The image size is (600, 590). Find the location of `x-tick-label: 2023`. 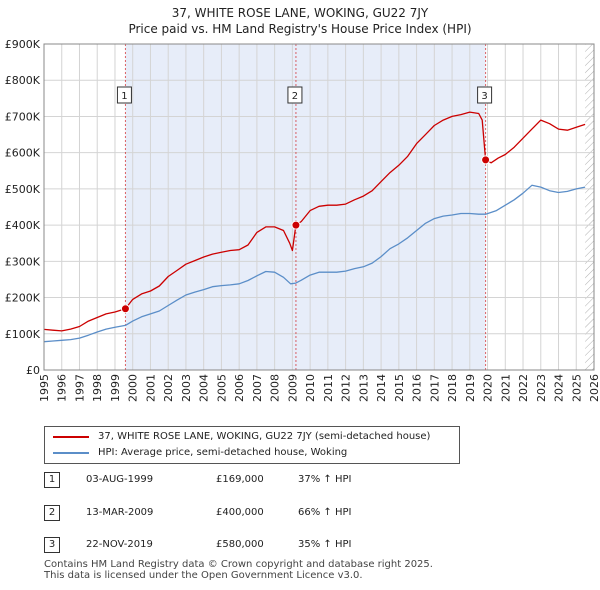

x-tick-label: 2023 is located at coordinates (541, 388).